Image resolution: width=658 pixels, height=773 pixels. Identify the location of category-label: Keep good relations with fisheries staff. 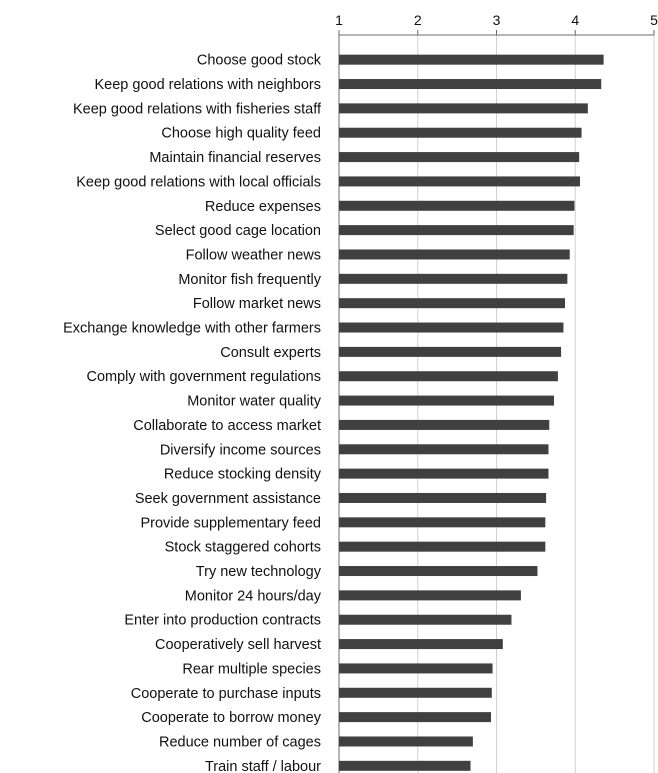
(197, 109).